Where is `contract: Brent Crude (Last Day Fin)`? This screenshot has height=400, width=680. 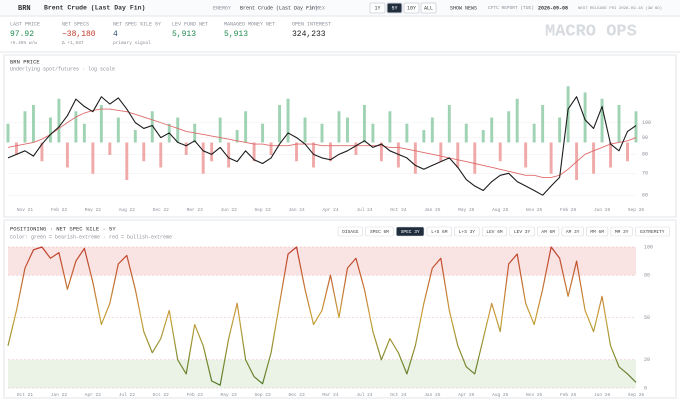
contract: Brent Crude (Last Day Fin) is located at coordinates (279, 8).